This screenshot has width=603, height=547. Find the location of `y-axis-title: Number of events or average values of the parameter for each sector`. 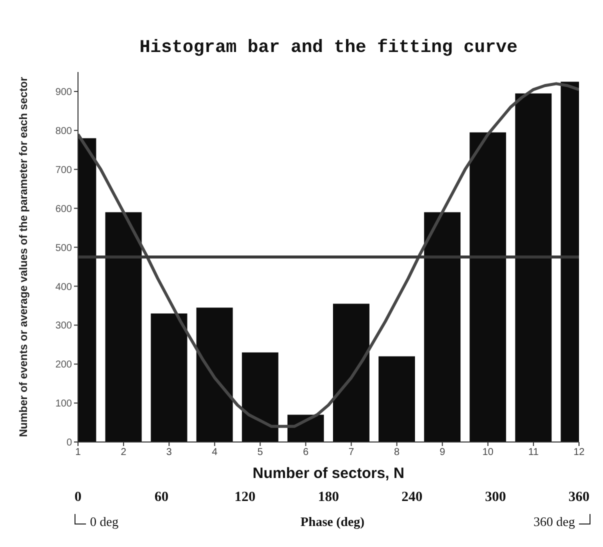

y-axis-title: Number of events or average values of the parameter for each sector is located at coordinates (24, 257).